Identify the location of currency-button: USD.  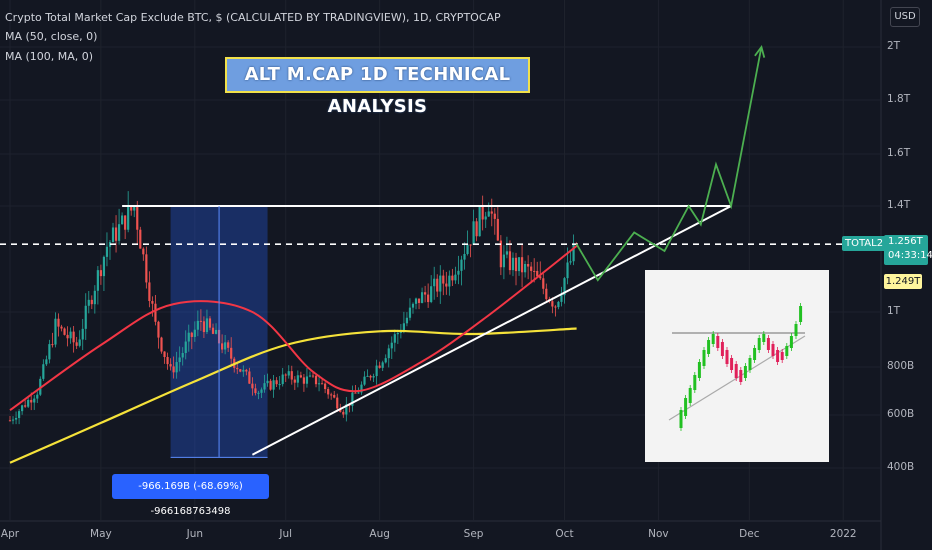
(905, 17).